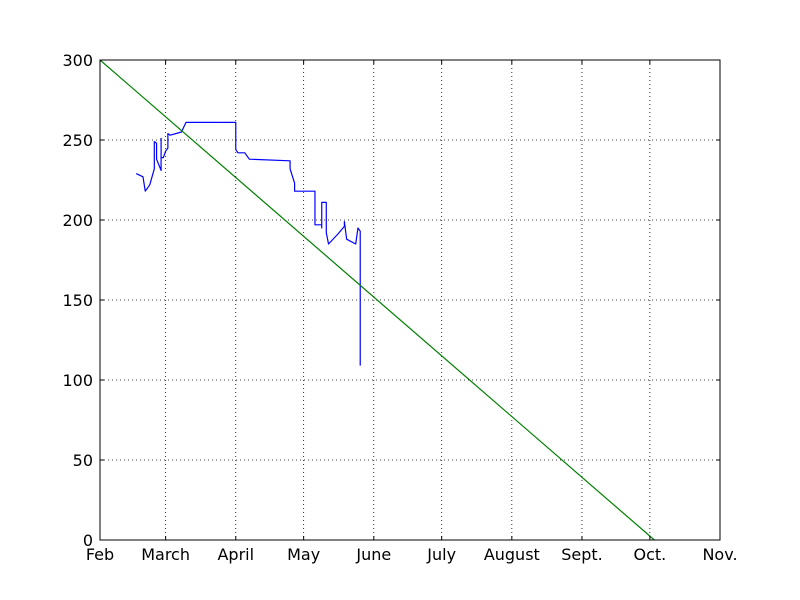 This screenshot has width=800, height=600. Describe the element at coordinates (77, 380) in the screenshot. I see `y-tick-label: 100` at that location.